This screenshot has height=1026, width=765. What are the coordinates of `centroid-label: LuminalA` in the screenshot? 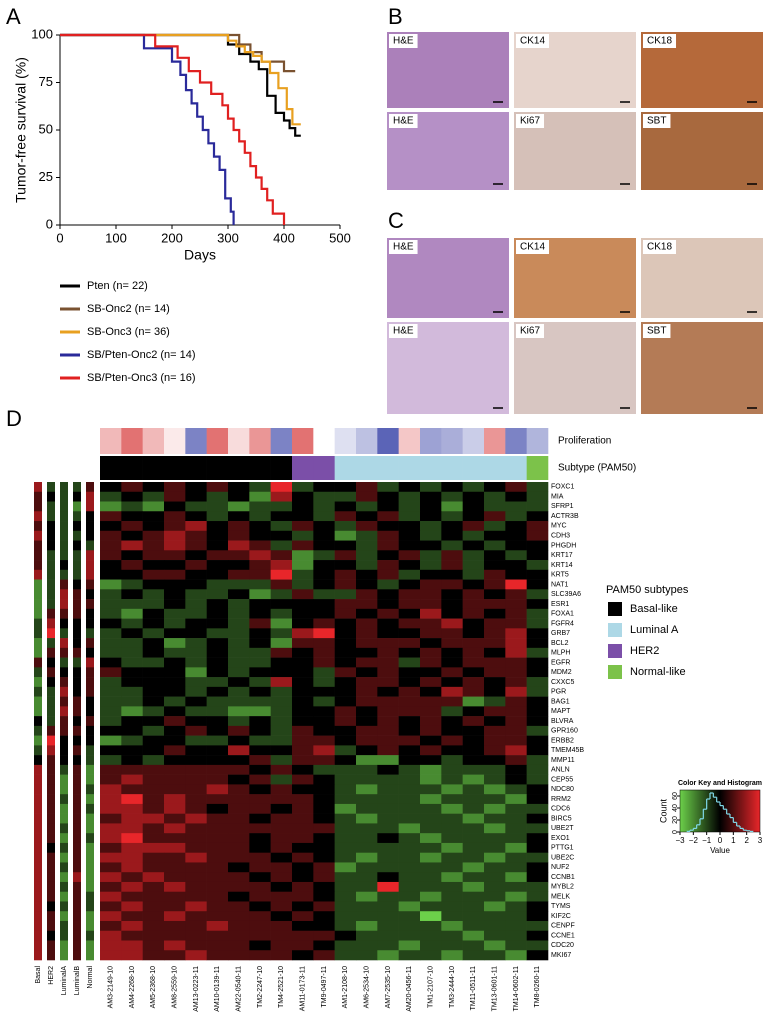 It's located at (64, 981).